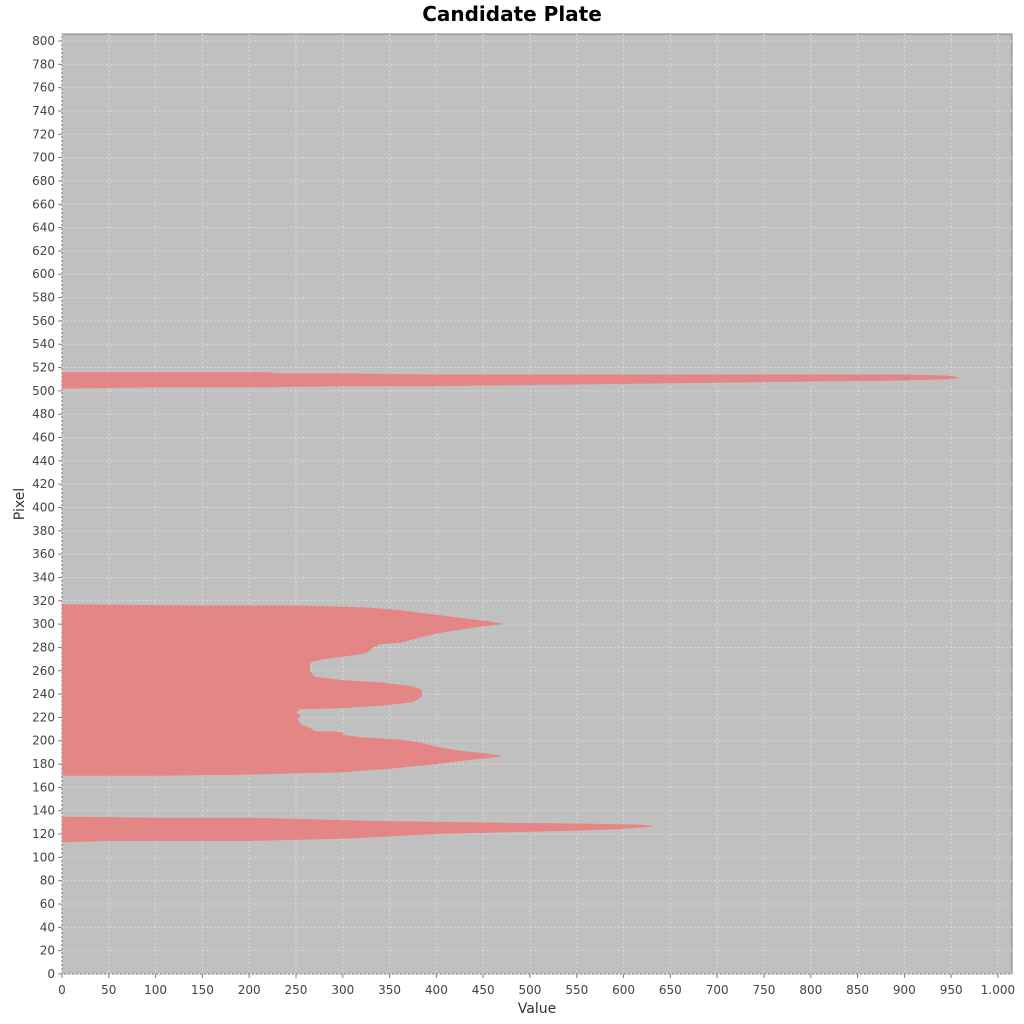  What do you see at coordinates (43, 228) in the screenshot?
I see `y-tick-label: 640` at bounding box center [43, 228].